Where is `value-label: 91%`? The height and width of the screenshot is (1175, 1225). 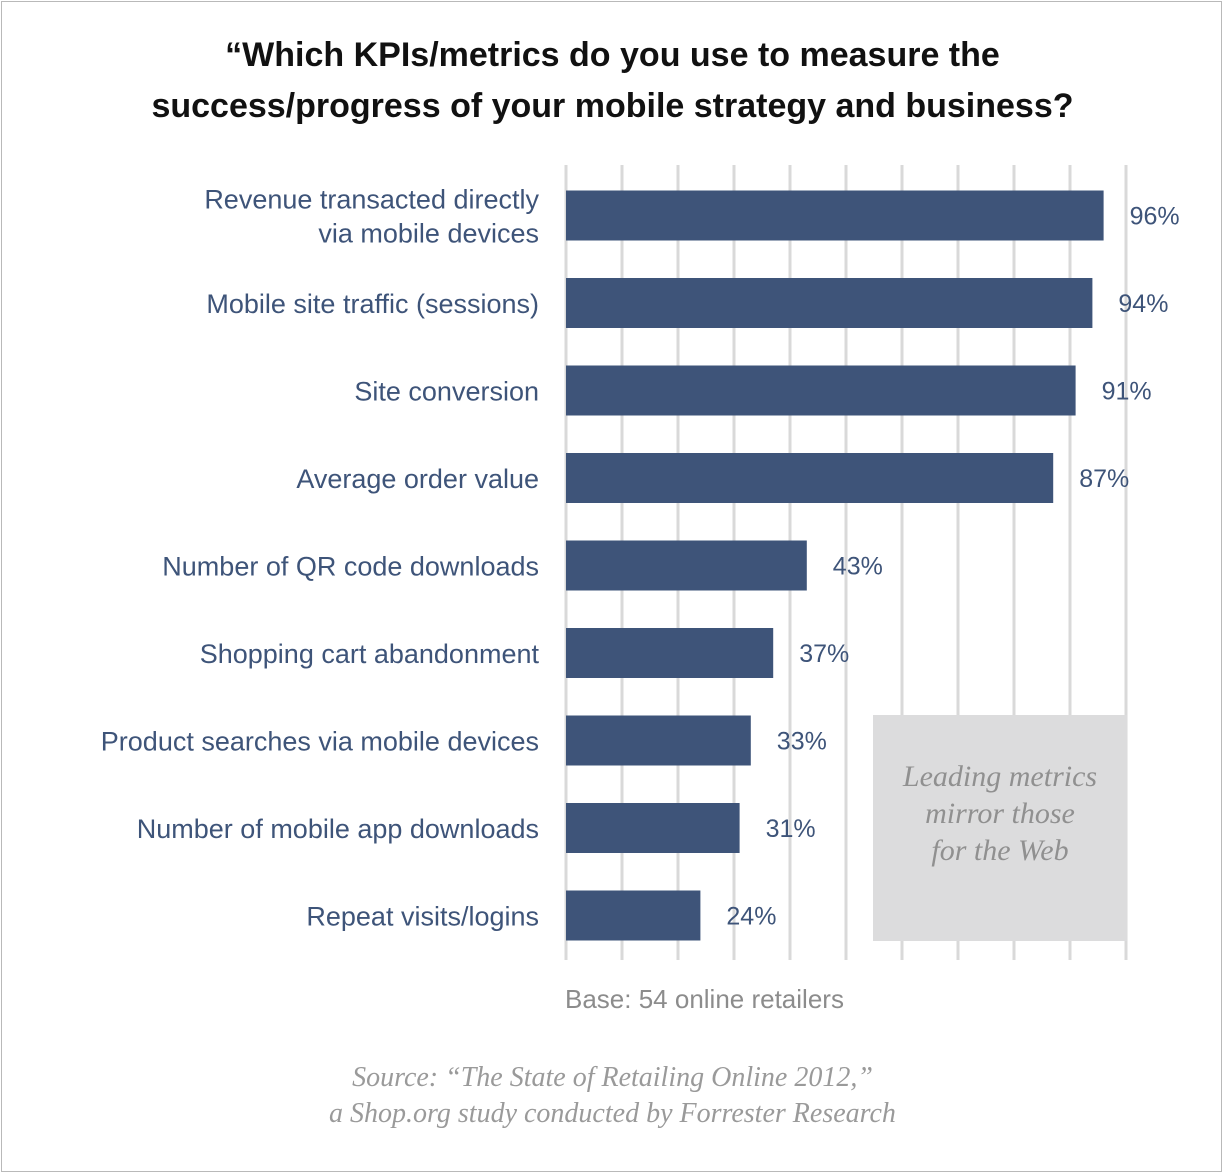 value-label: 91% is located at coordinates (1127, 392).